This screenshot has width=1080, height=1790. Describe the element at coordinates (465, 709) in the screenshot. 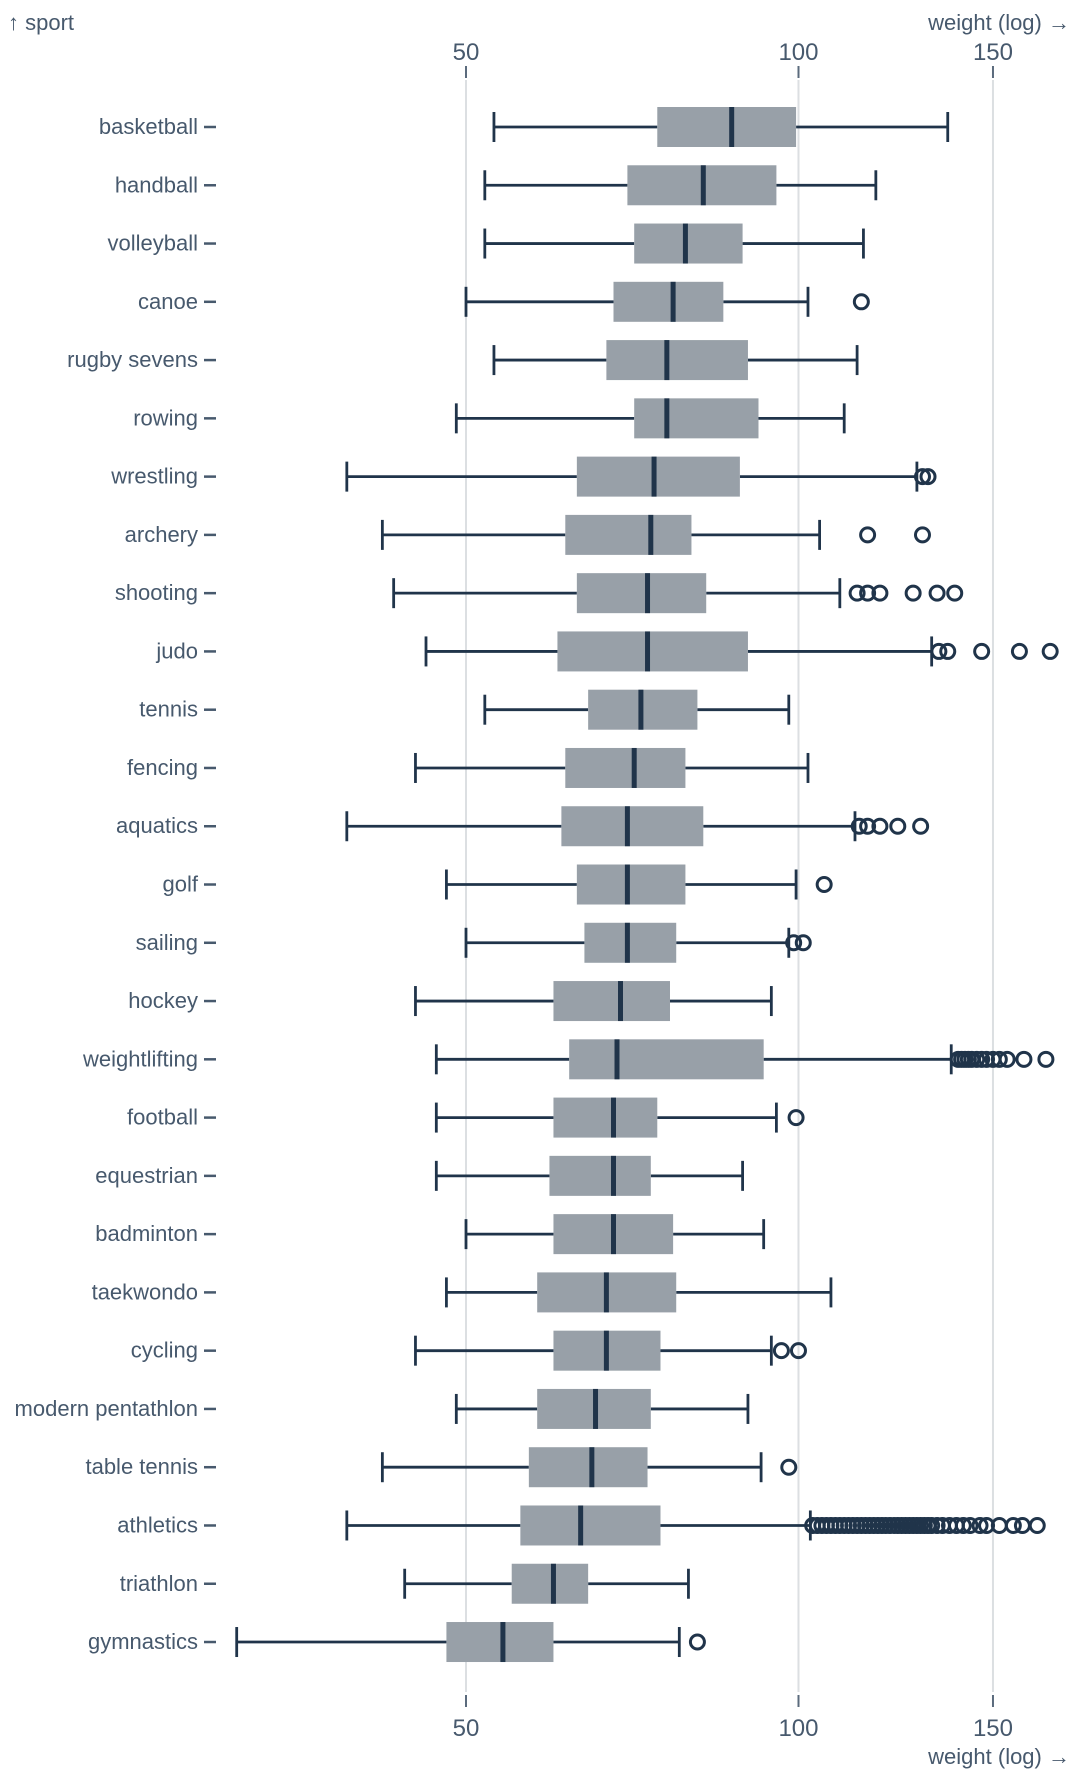

I see `boxplot-row-tennis: tennis` at that location.